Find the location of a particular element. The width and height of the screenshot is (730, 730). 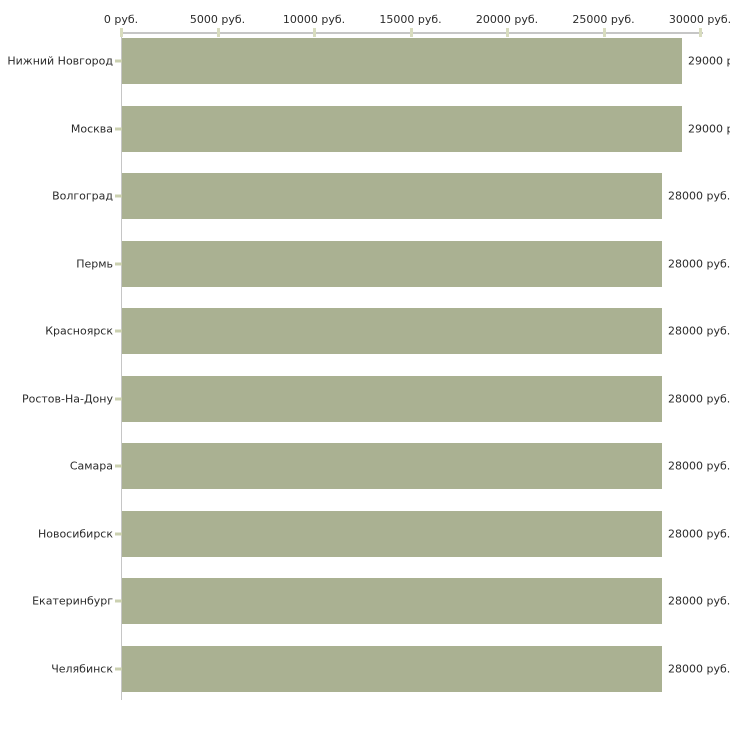

x-axis-tick-label: 5000 руб. is located at coordinates (217, 19).